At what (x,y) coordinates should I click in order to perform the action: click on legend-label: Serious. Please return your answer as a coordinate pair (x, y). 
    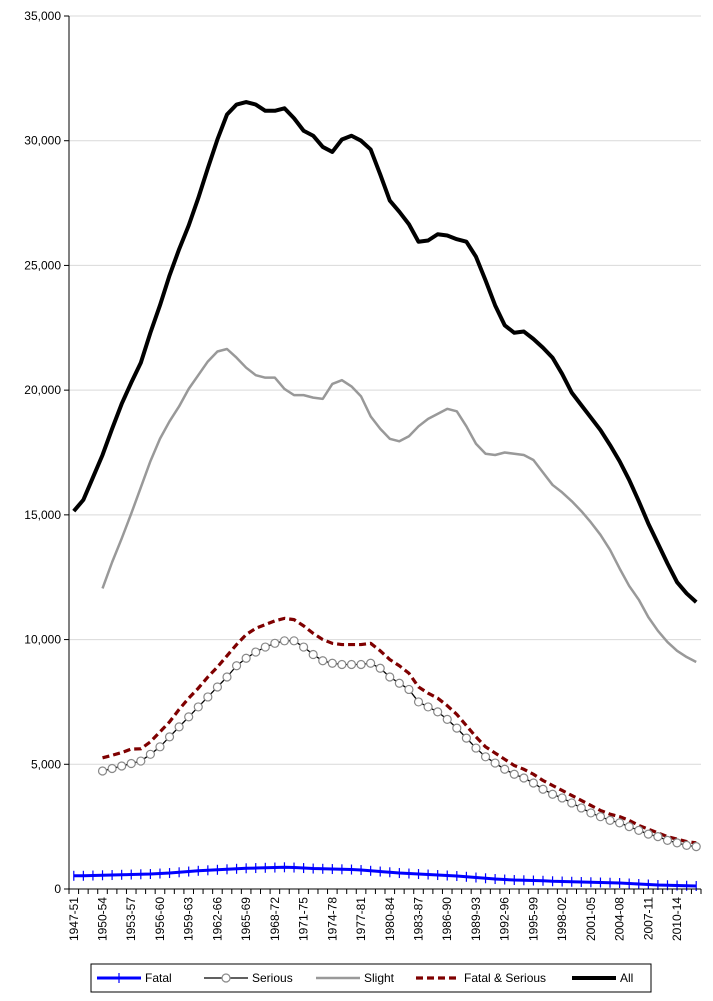
    Looking at the image, I should click on (272, 978).